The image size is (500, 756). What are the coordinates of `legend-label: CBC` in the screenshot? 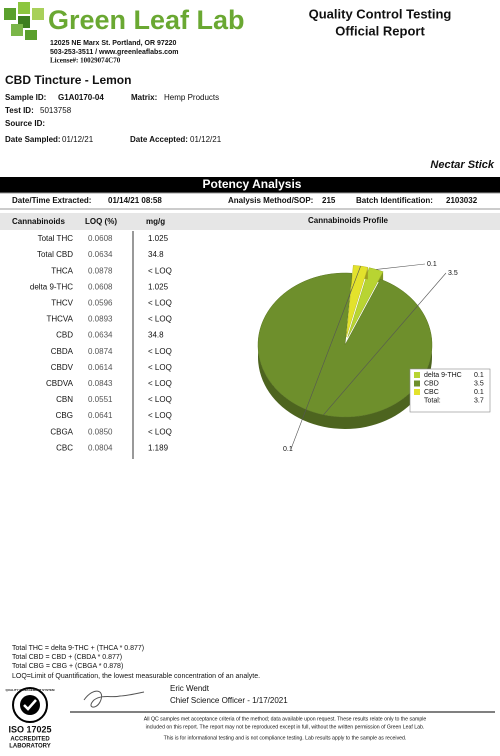 It's located at (431, 392).